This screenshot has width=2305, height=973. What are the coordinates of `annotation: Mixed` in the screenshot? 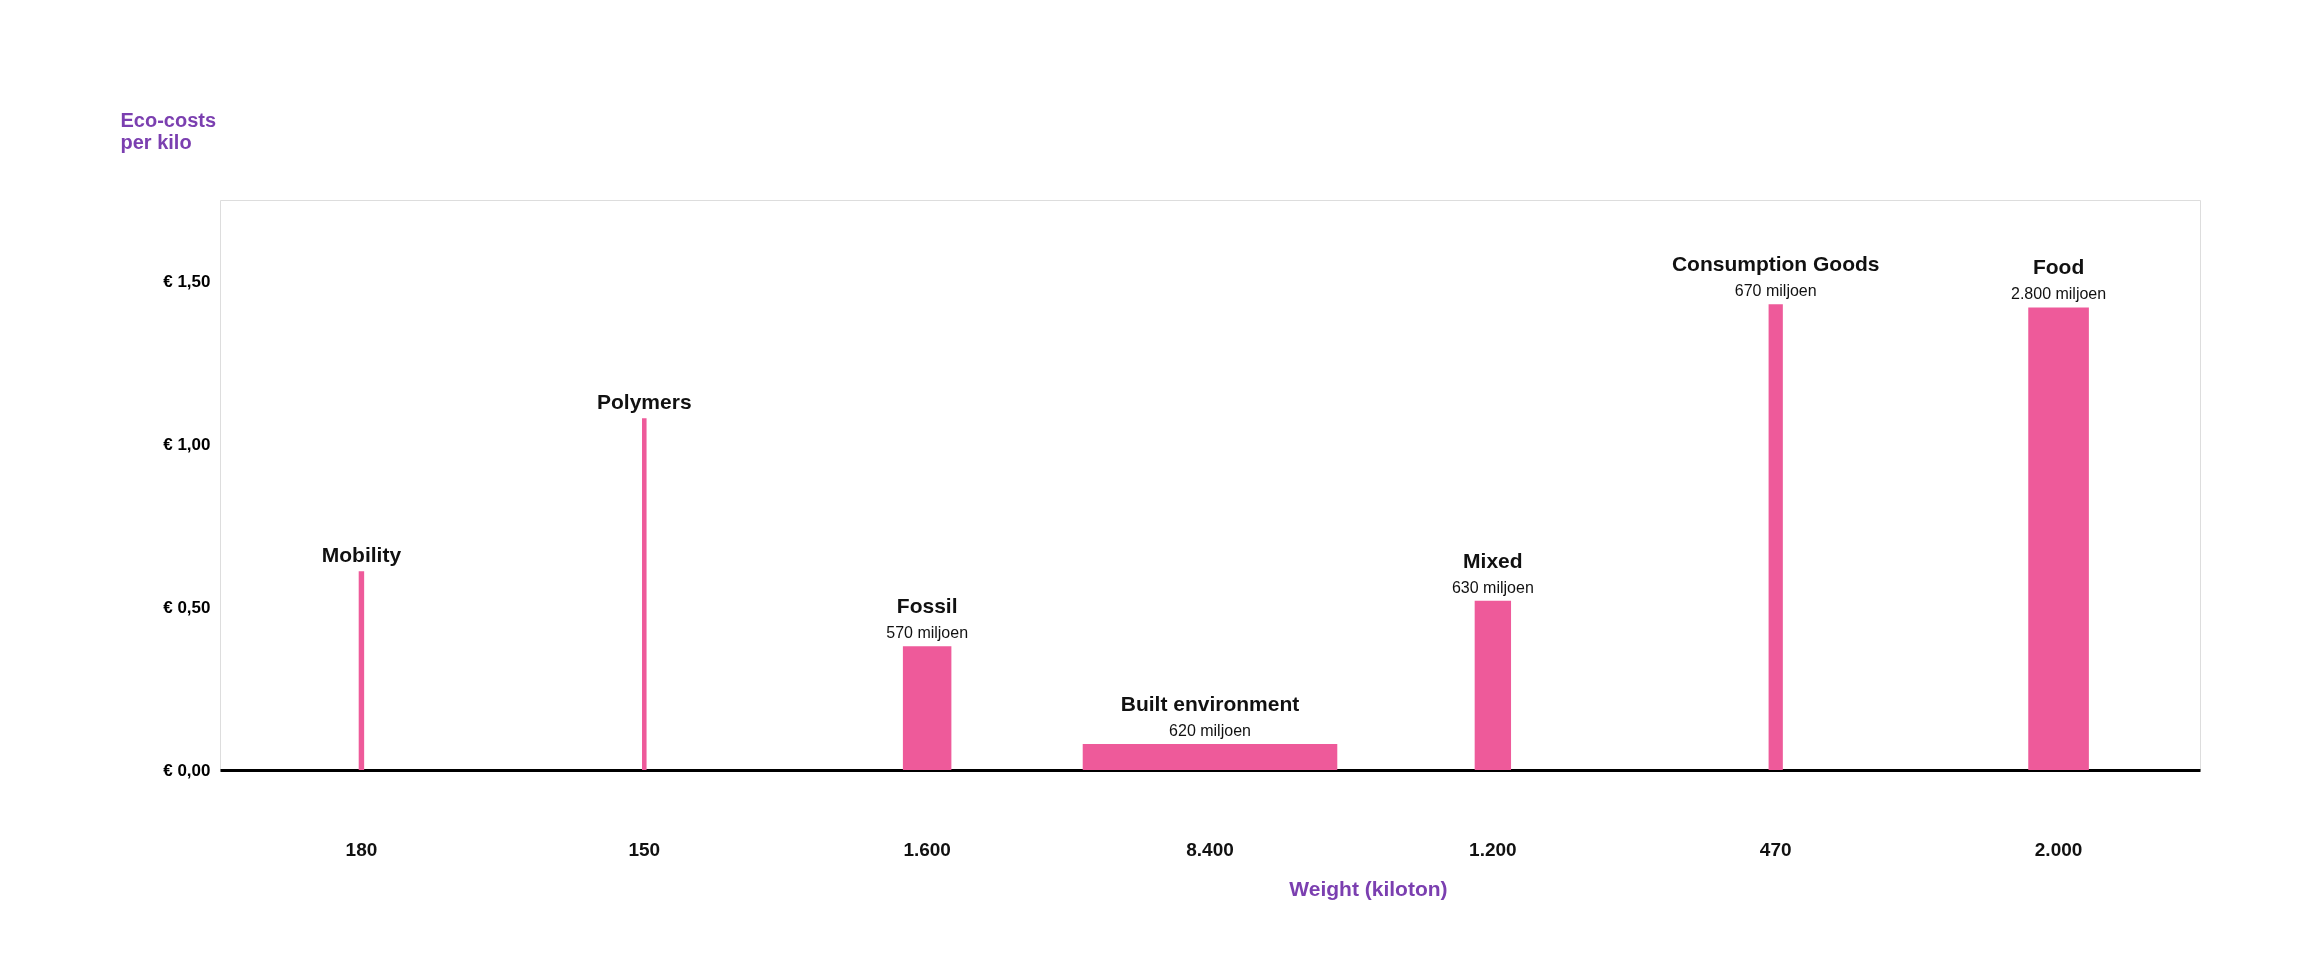 It's located at (1493, 560).